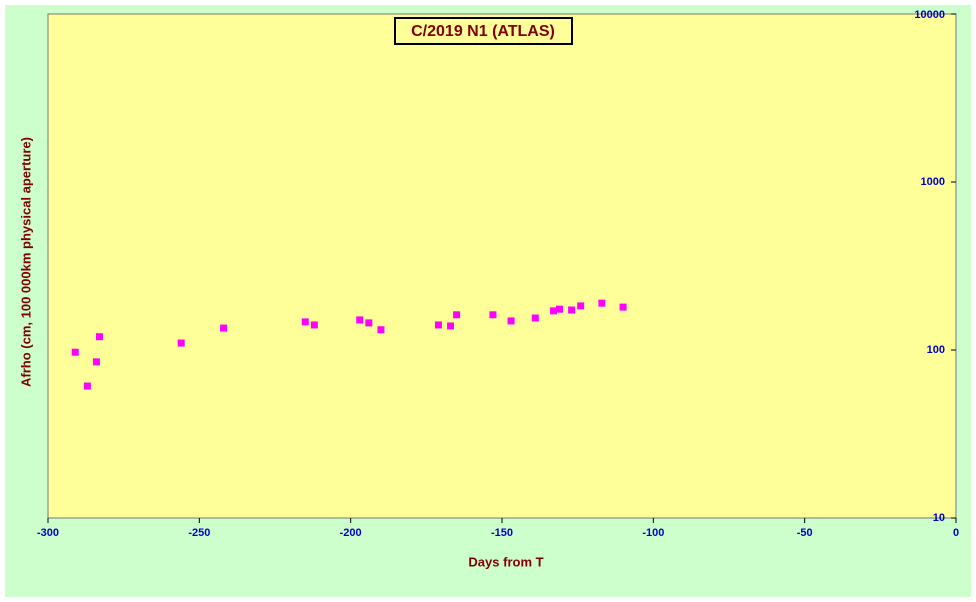 This screenshot has width=976, height=602. I want to click on x-tick-label: -150, so click(502, 533).